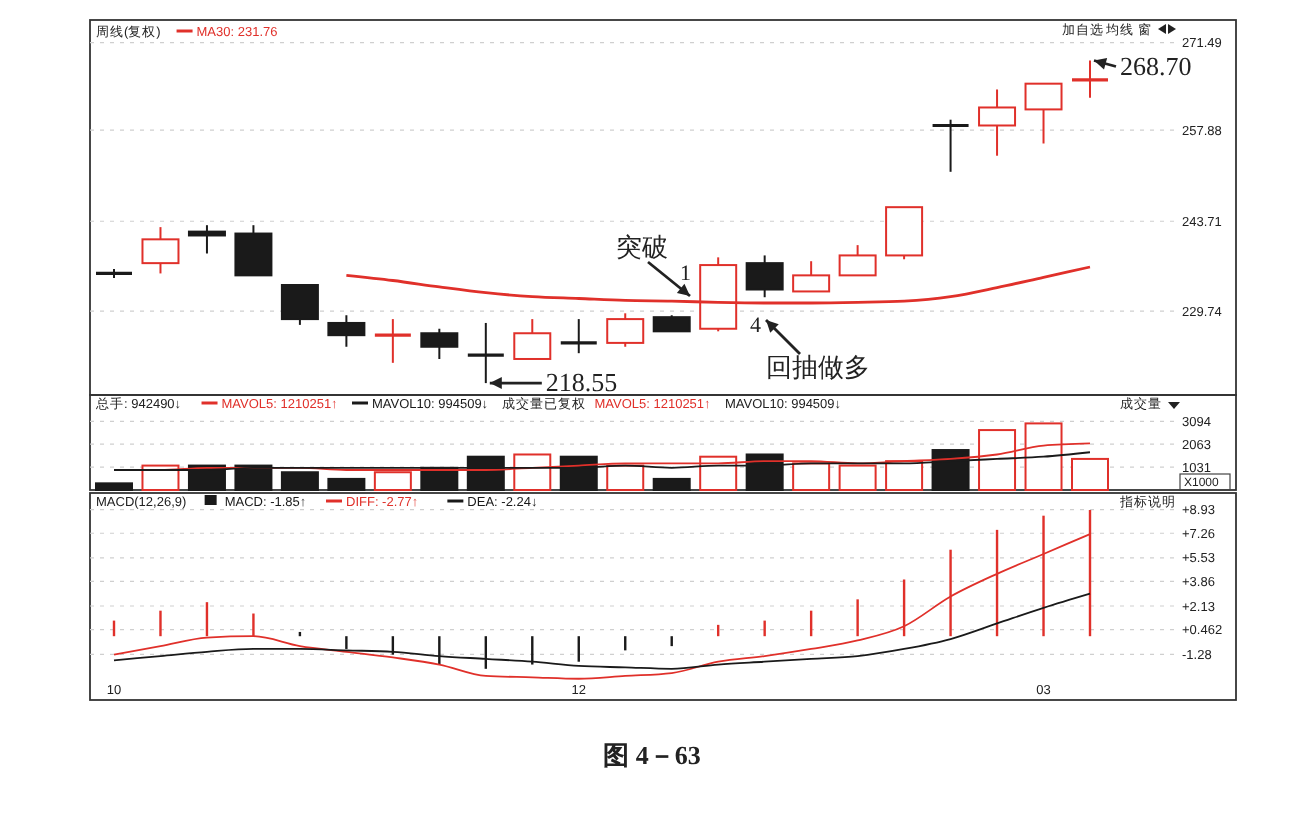  What do you see at coordinates (756, 326) in the screenshot?
I see `annotation: 4` at bounding box center [756, 326].